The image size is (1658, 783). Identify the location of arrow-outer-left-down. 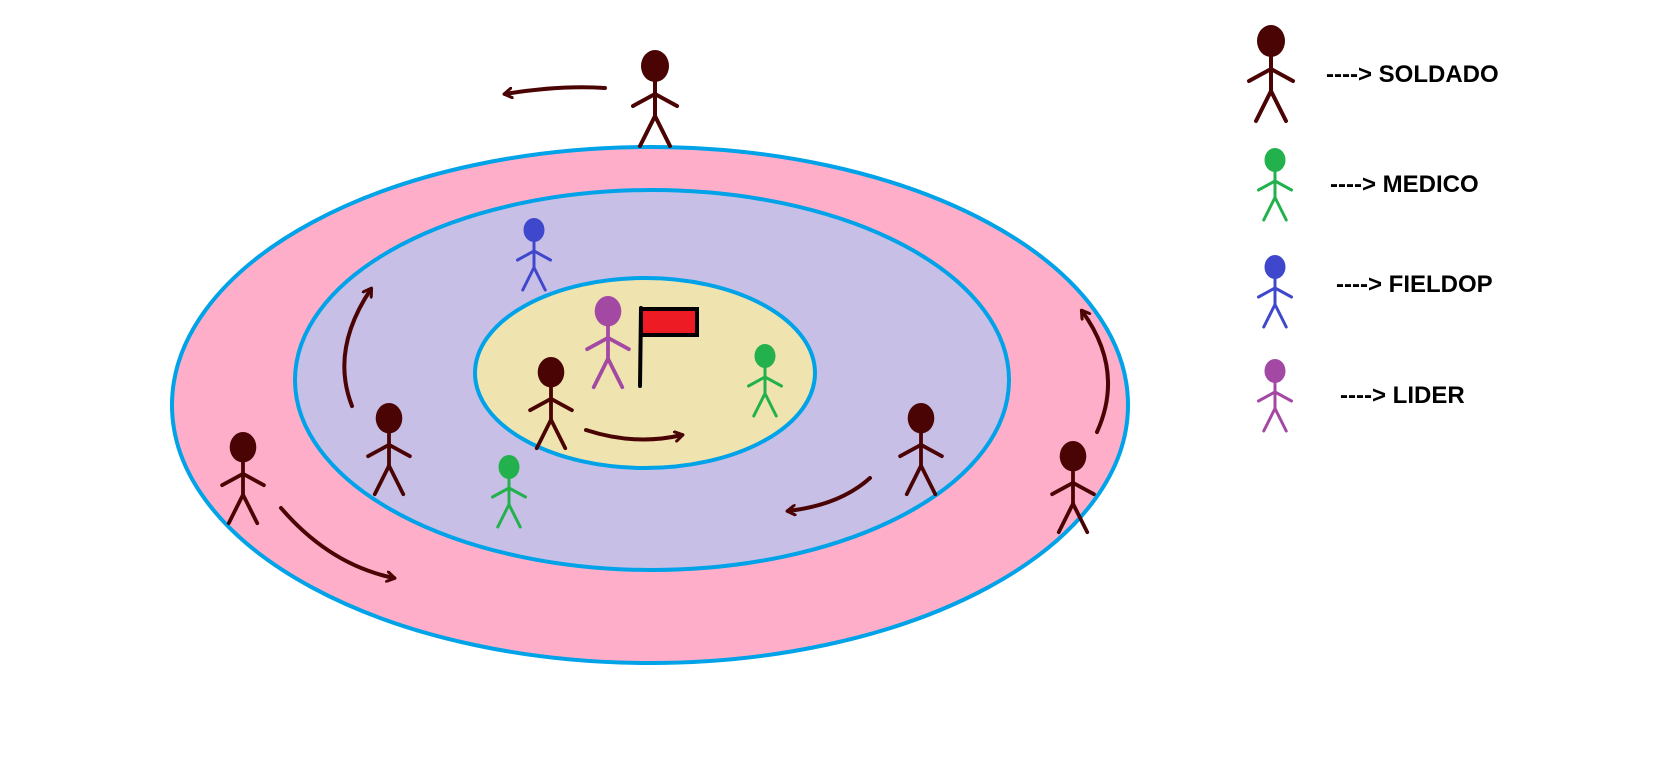
(336, 542).